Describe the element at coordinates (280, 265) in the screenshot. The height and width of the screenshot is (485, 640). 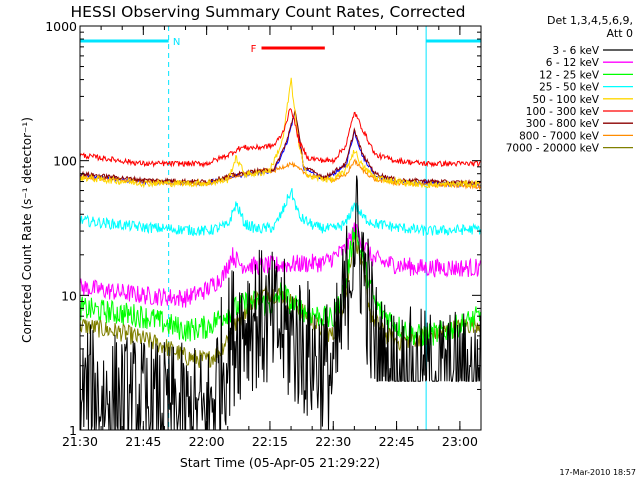
I see `series-1-line` at that location.